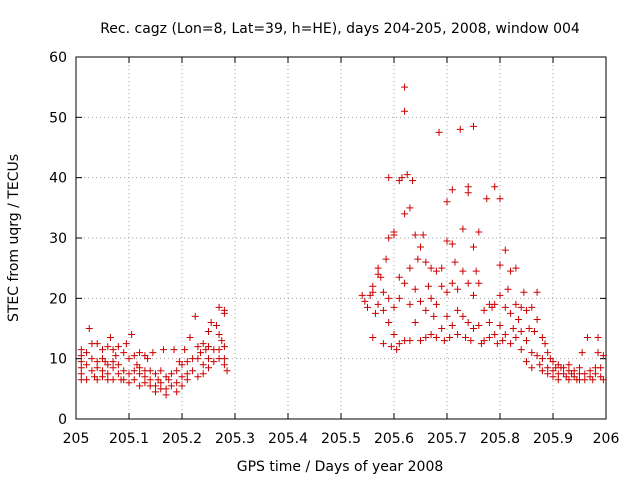 The height and width of the screenshot is (480, 640). I want to click on y-tick-label: 0, so click(62, 420).